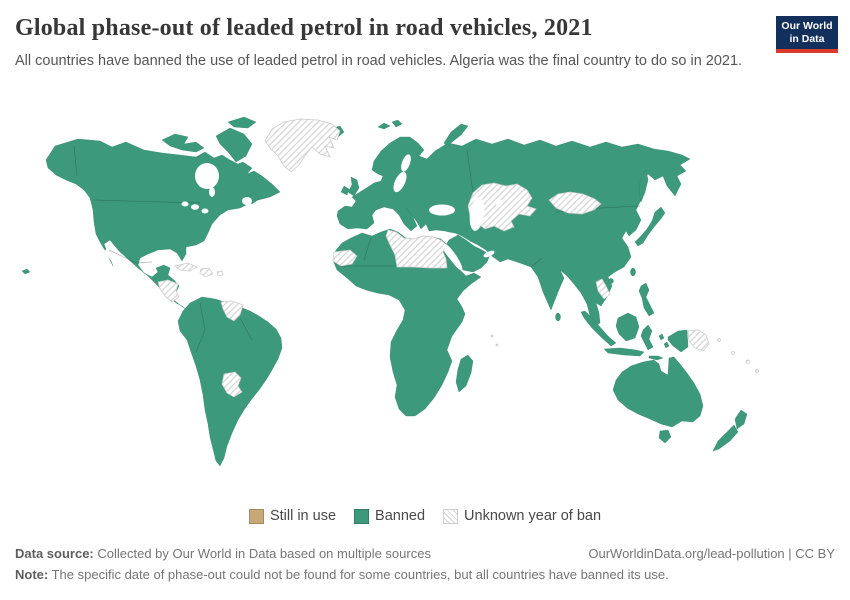 Image resolution: width=850 pixels, height=600 pixels. What do you see at coordinates (533, 516) in the screenshot?
I see `legend-label-unknown: Unknown year of ban` at bounding box center [533, 516].